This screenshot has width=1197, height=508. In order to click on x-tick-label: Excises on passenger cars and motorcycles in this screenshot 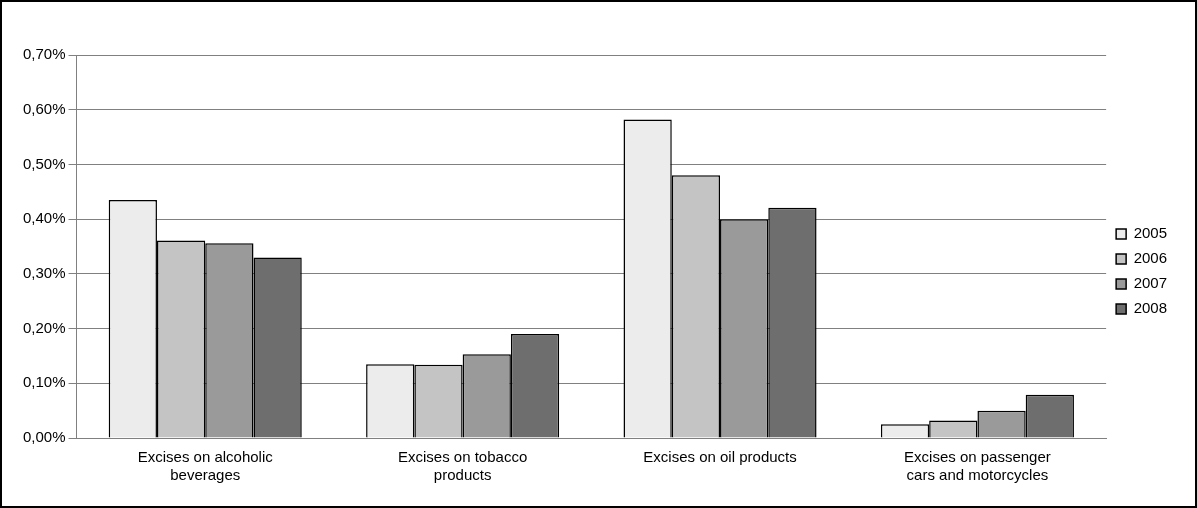, I will do `click(977, 466)`.